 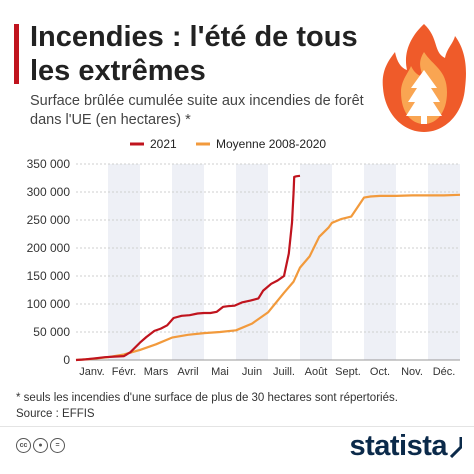 I want to click on x-tick-label-9: Oct., so click(x=380, y=372).